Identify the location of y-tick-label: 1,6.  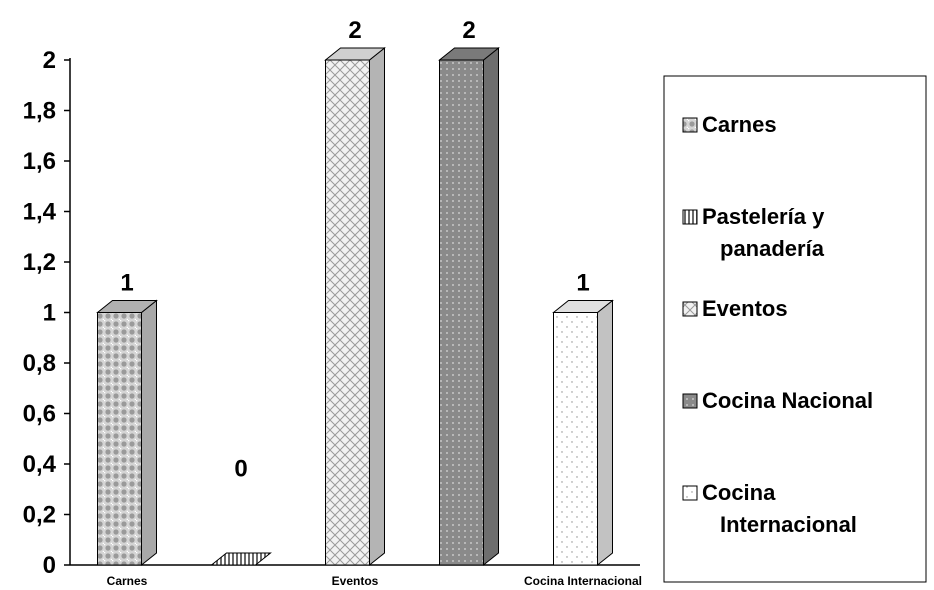
(39, 161).